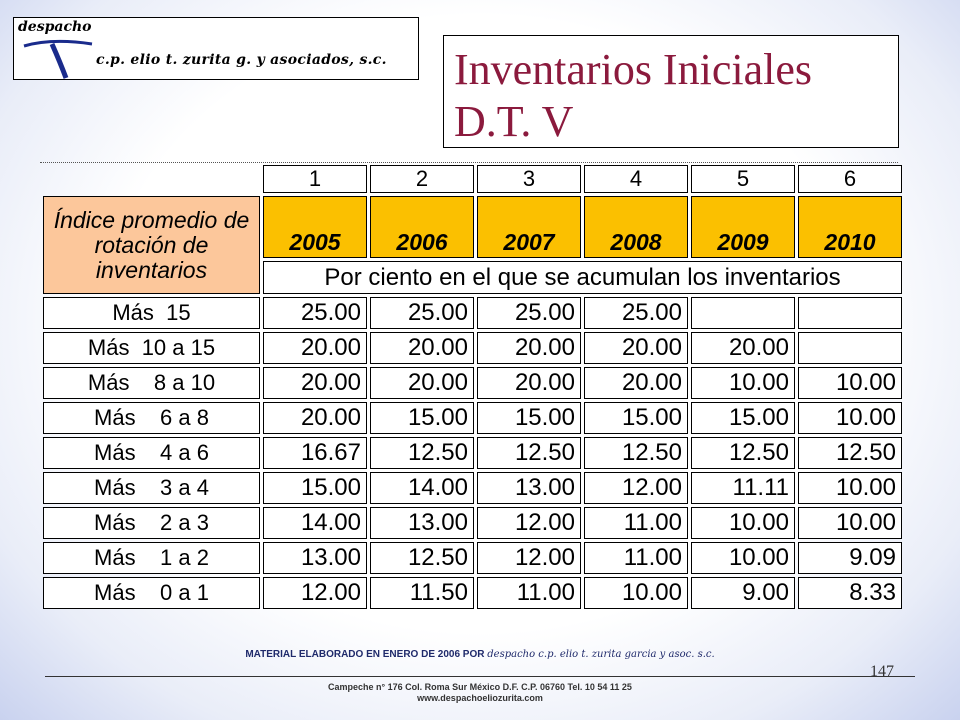 This screenshot has height=720, width=960. What do you see at coordinates (850, 558) in the screenshot?
I see `percent-cell: 9.09` at bounding box center [850, 558].